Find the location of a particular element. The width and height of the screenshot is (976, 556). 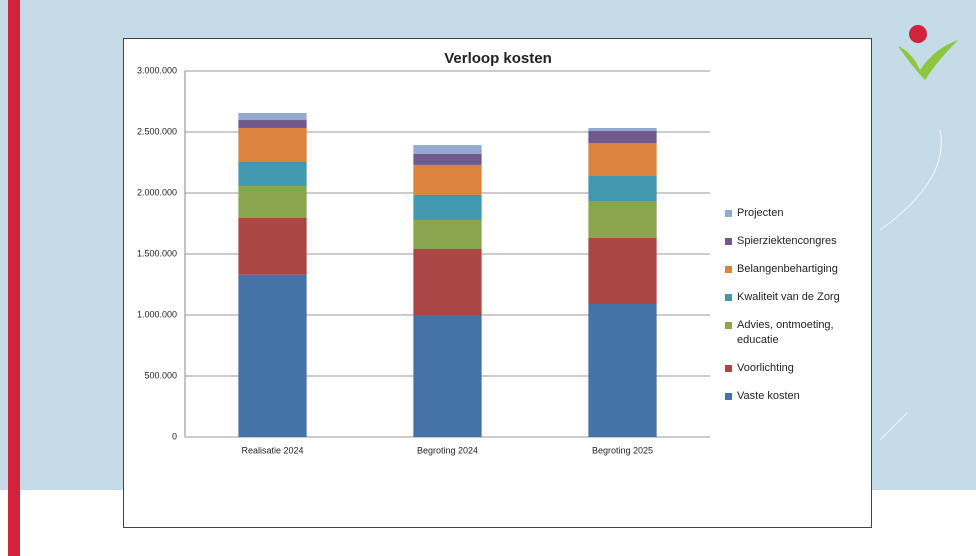

legend-item: Voorlichting is located at coordinates (790, 368).